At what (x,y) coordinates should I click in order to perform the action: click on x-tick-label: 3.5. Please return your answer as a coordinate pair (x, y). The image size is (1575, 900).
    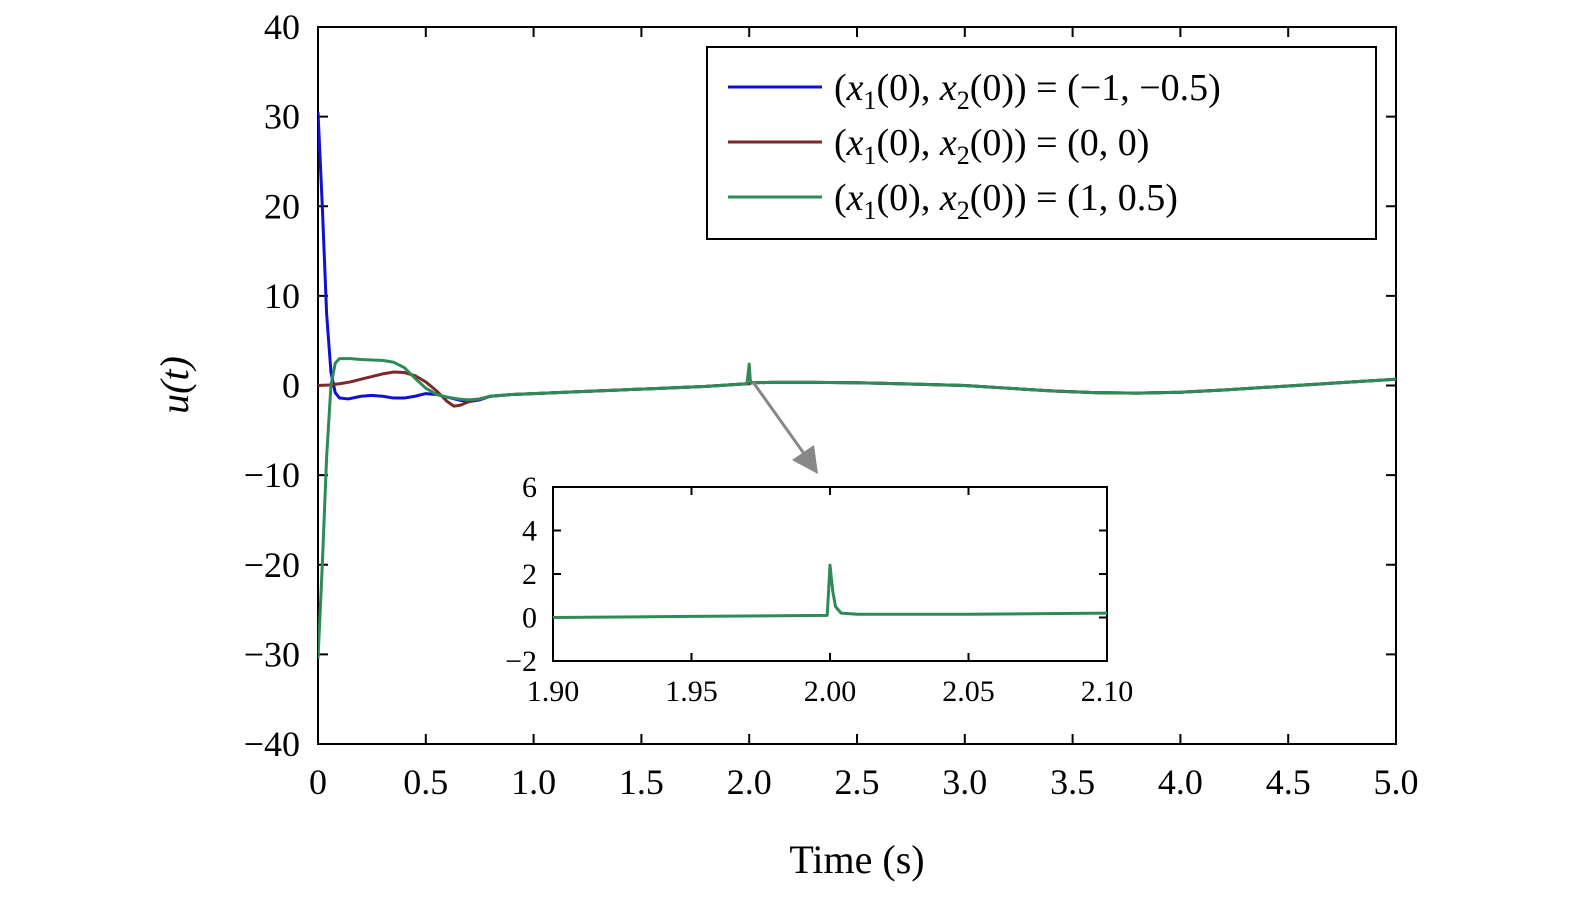
    Looking at the image, I should click on (1072, 782).